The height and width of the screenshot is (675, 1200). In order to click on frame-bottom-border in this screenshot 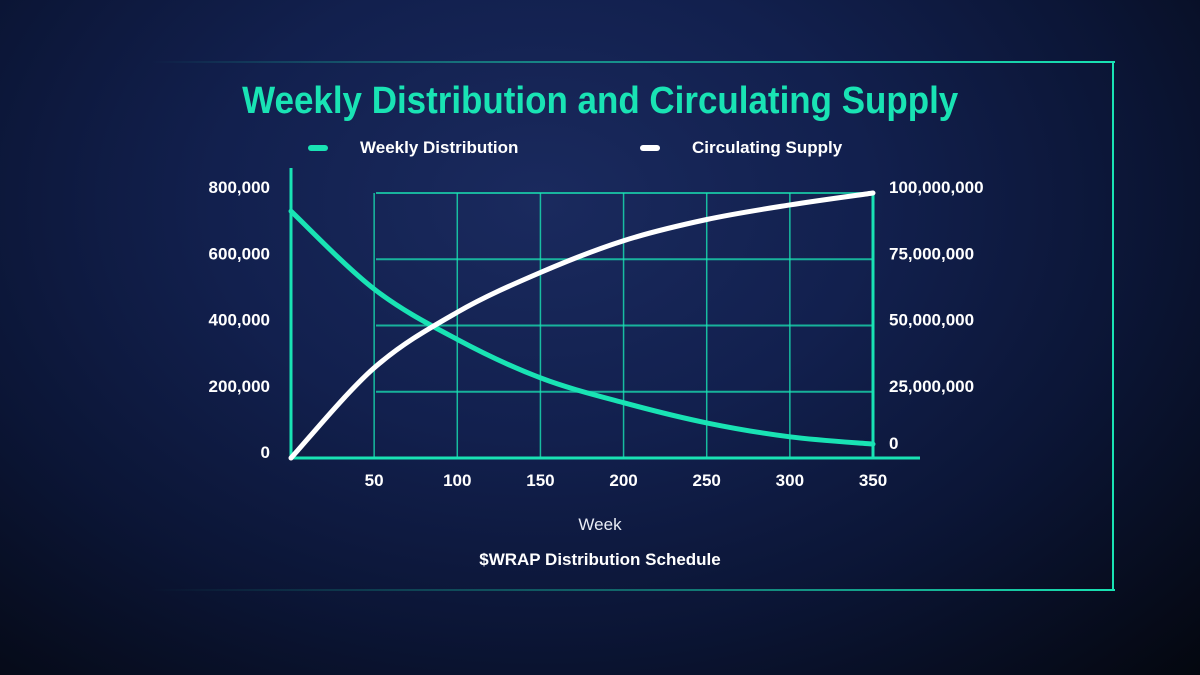, I will do `click(632, 590)`.